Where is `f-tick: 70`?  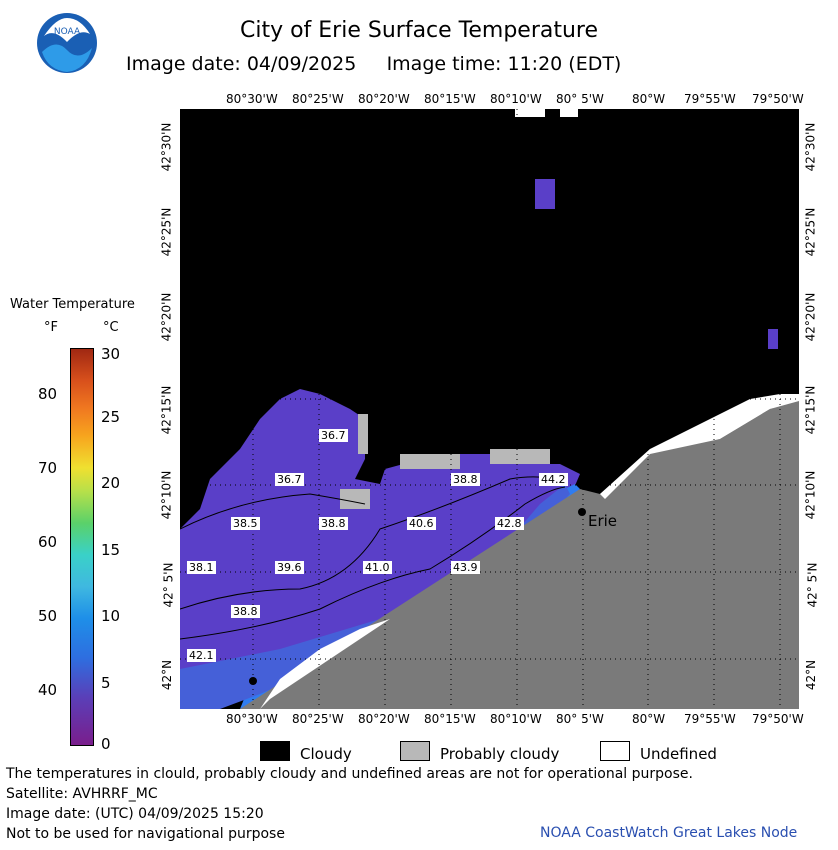
f-tick: 70 is located at coordinates (48, 468).